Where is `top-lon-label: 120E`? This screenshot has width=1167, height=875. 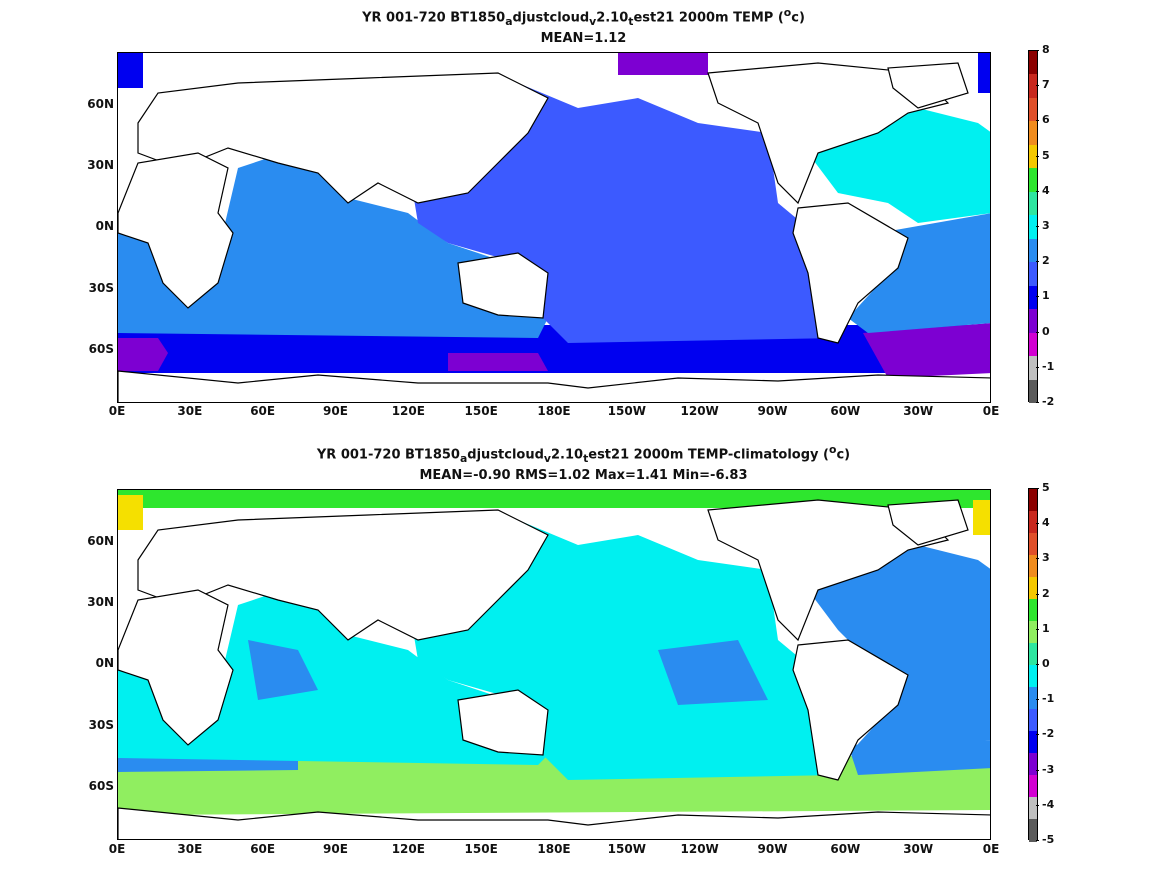
top-lon-label: 120E is located at coordinates (408, 411).